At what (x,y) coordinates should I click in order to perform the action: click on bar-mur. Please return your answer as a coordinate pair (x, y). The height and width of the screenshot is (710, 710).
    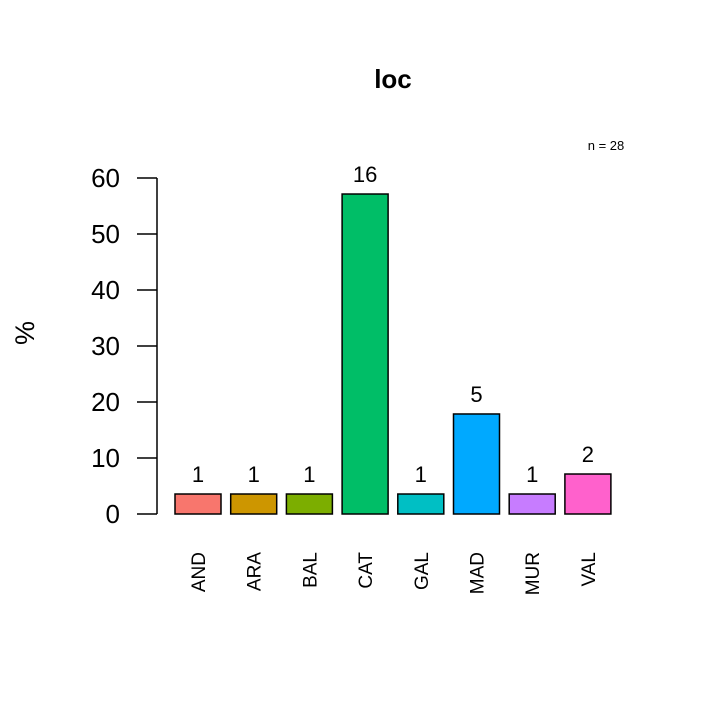
    Looking at the image, I should click on (532, 504).